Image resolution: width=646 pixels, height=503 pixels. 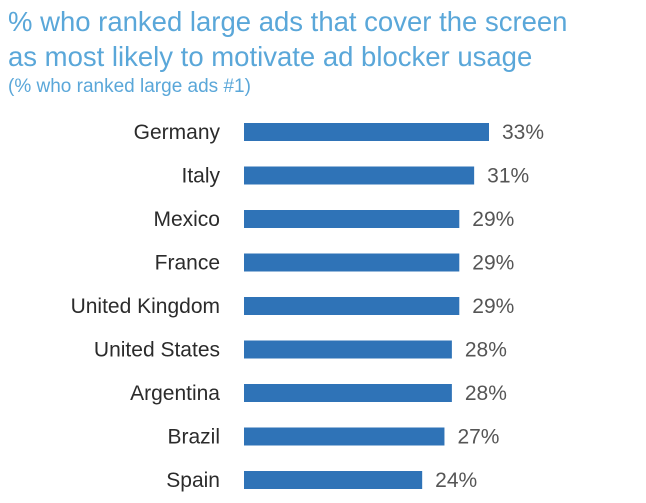 I want to click on bar-spain, so click(x=333, y=480).